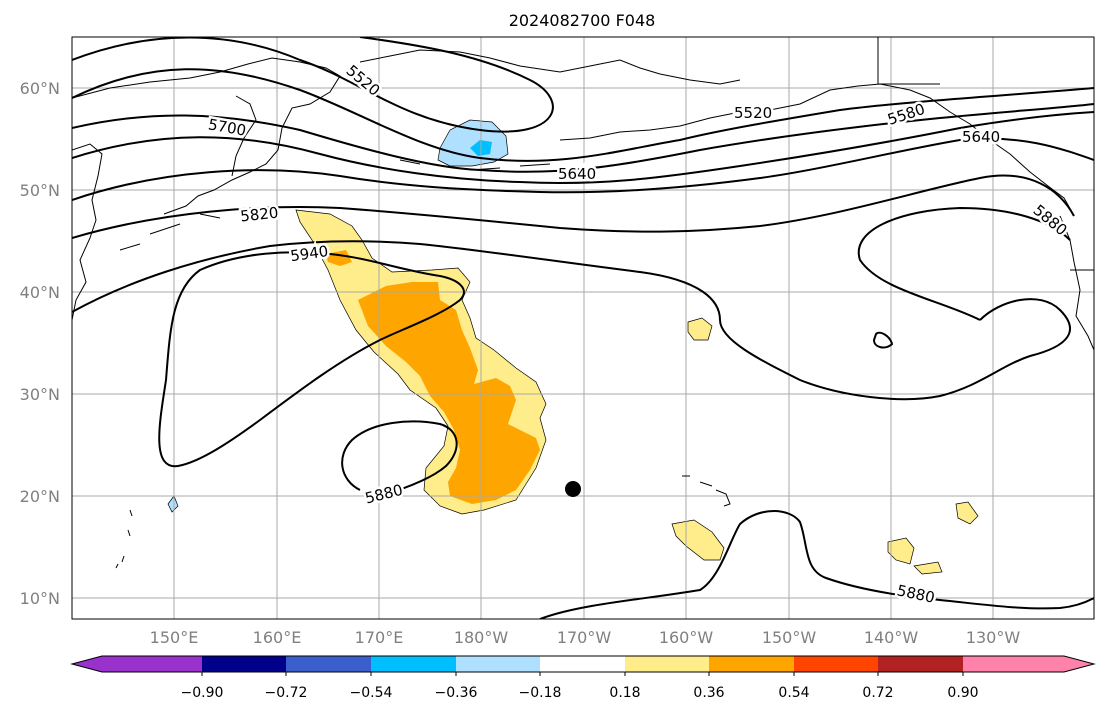 This screenshot has height=712, width=1105. What do you see at coordinates (573, 489) in the screenshot?
I see `storm-center-marker` at bounding box center [573, 489].